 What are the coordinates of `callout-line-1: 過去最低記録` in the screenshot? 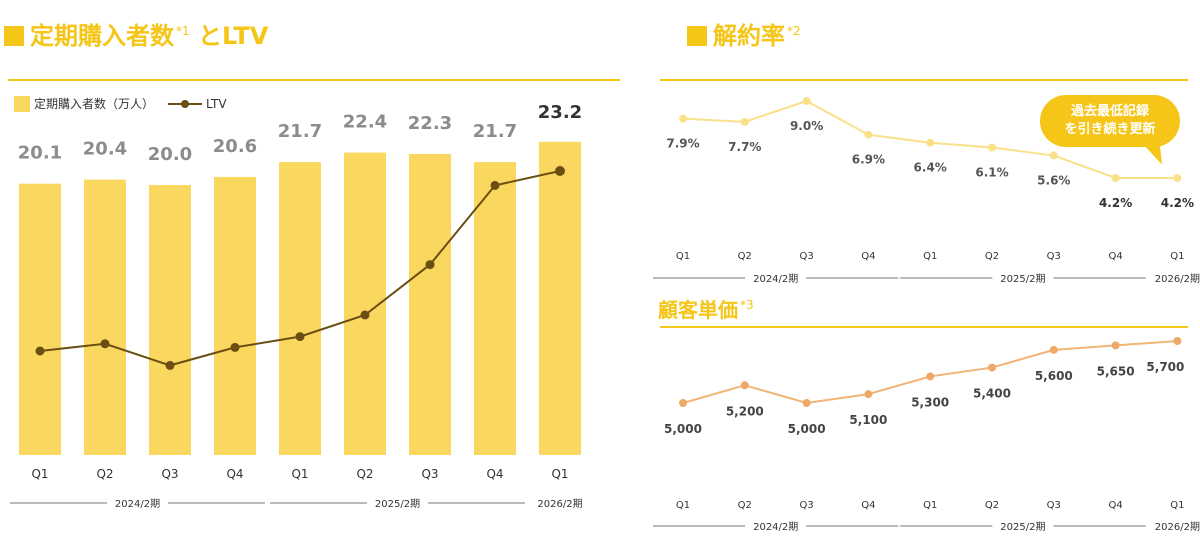 It's located at (1109, 111).